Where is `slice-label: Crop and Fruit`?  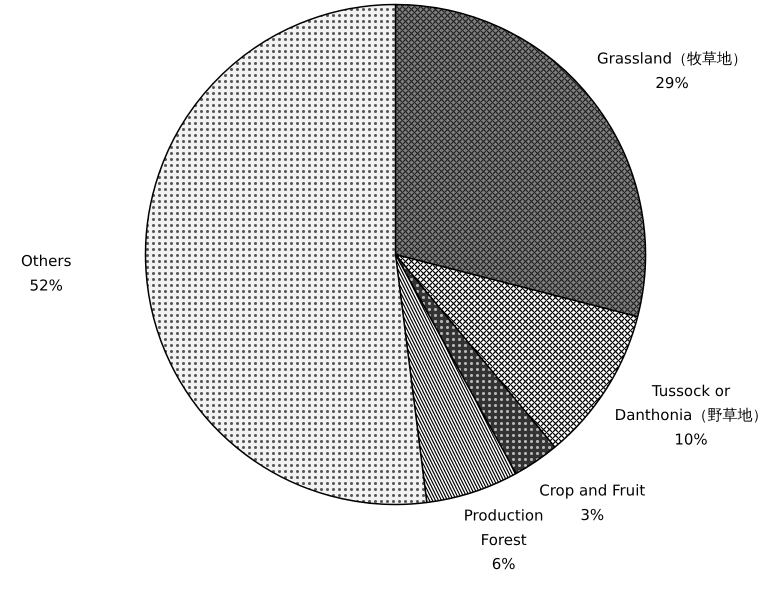
slice-label: Crop and Fruit is located at coordinates (592, 490).